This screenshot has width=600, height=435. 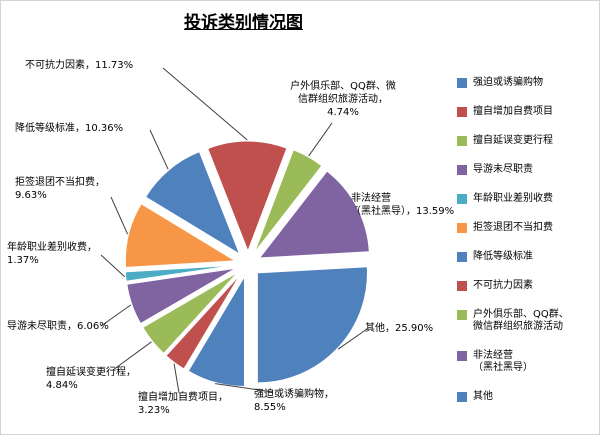 What do you see at coordinates (513, 198) in the screenshot?
I see `legend-label: 年龄职业差别收费` at bounding box center [513, 198].